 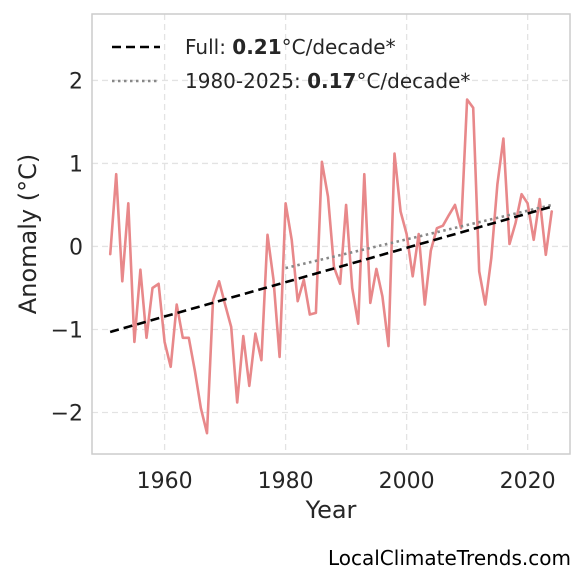 What do you see at coordinates (76, 164) in the screenshot?
I see `y-tick-label: 1` at bounding box center [76, 164].